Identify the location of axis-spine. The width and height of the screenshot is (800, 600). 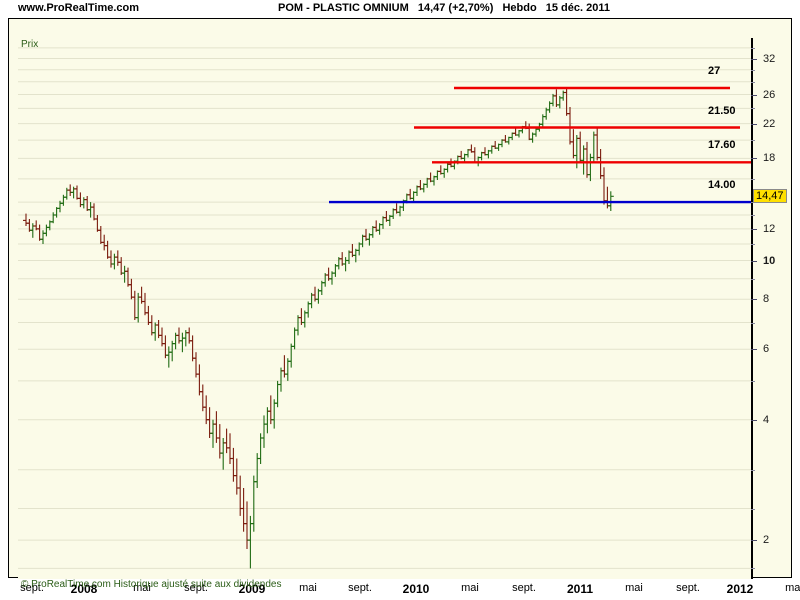
(752, 317).